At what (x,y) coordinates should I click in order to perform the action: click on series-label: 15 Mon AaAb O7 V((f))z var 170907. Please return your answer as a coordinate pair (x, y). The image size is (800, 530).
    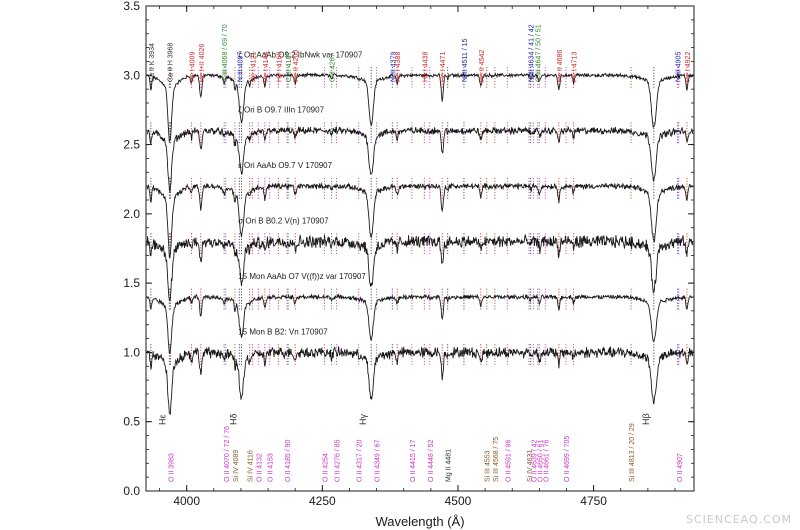
    Looking at the image, I should click on (302, 276).